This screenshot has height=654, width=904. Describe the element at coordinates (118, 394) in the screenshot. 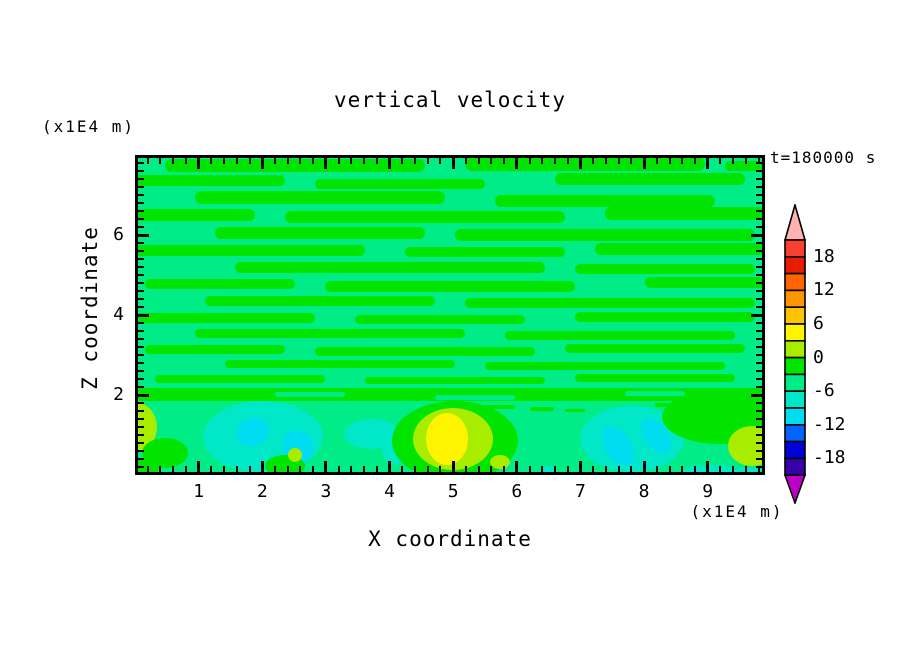

I see `z-tick-label: 2` at that location.